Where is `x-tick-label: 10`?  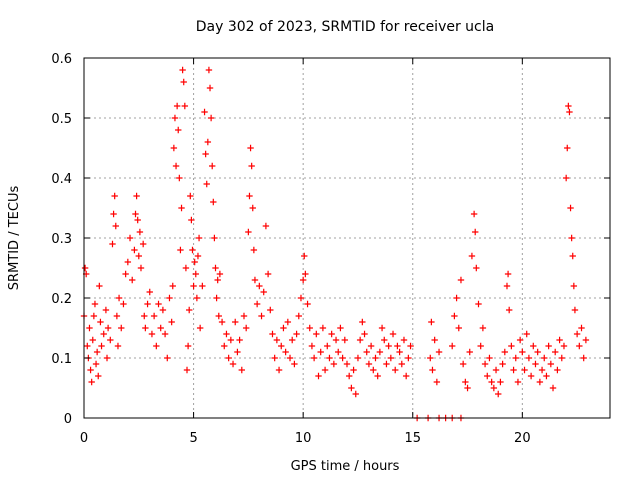 x-tick-label: 10 is located at coordinates (303, 438).